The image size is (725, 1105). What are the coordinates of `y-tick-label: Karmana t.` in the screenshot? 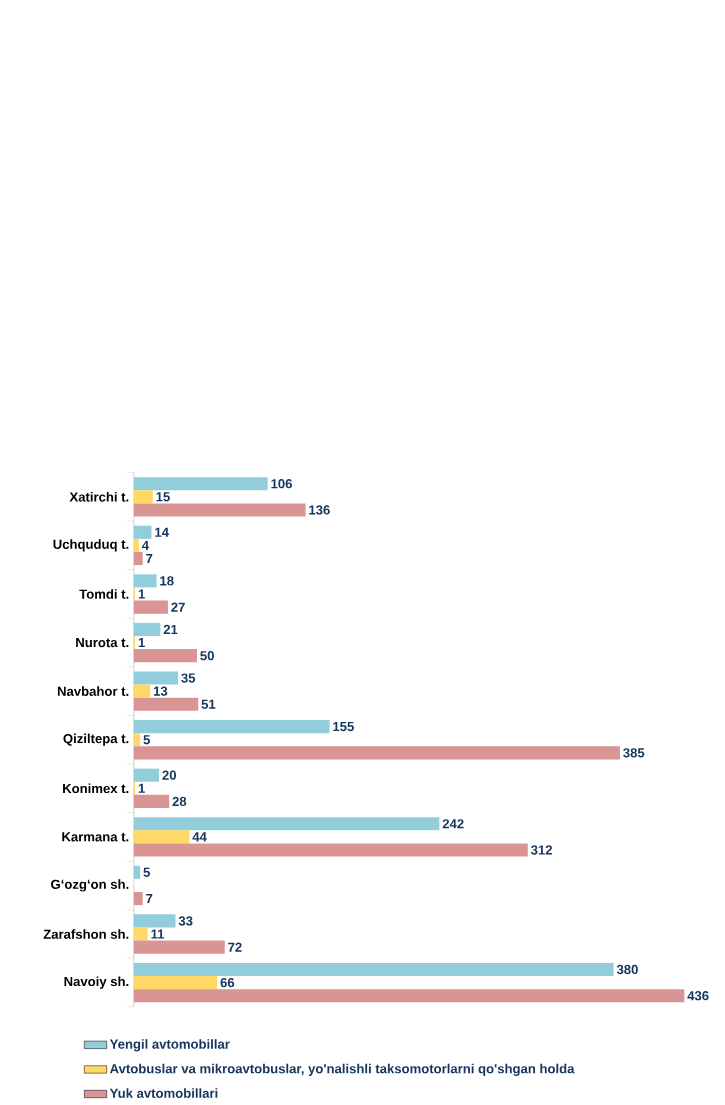 It's located at (95, 837).